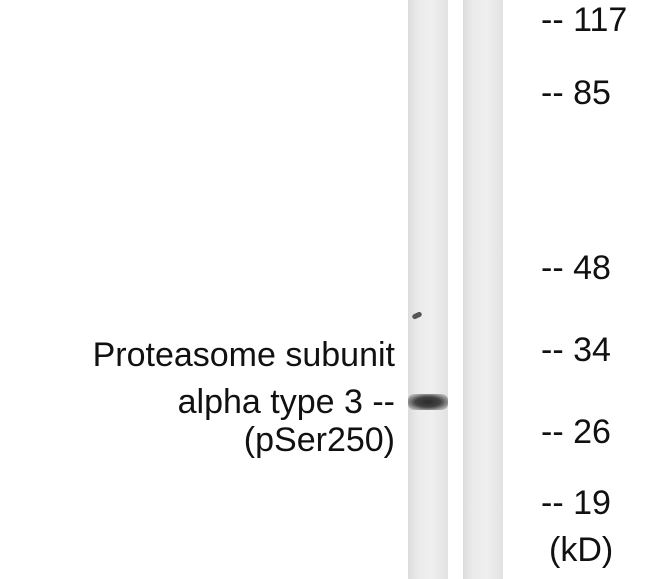 The image size is (650, 579). What do you see at coordinates (243, 355) in the screenshot?
I see `protein-label-line: Proteasome subunit` at bounding box center [243, 355].